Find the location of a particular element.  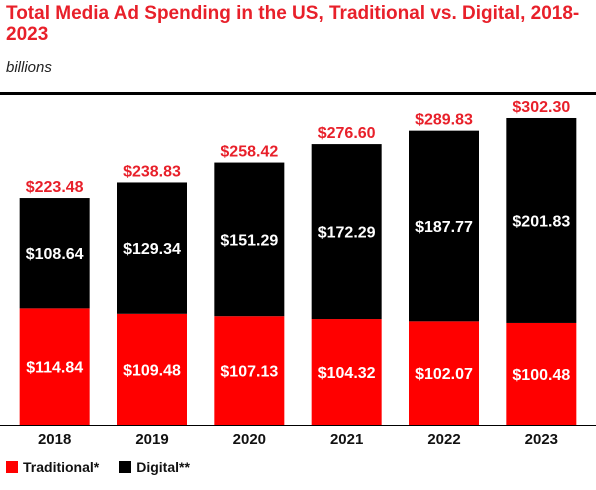

chart-legend: Traditional* Digital** is located at coordinates (108, 467).